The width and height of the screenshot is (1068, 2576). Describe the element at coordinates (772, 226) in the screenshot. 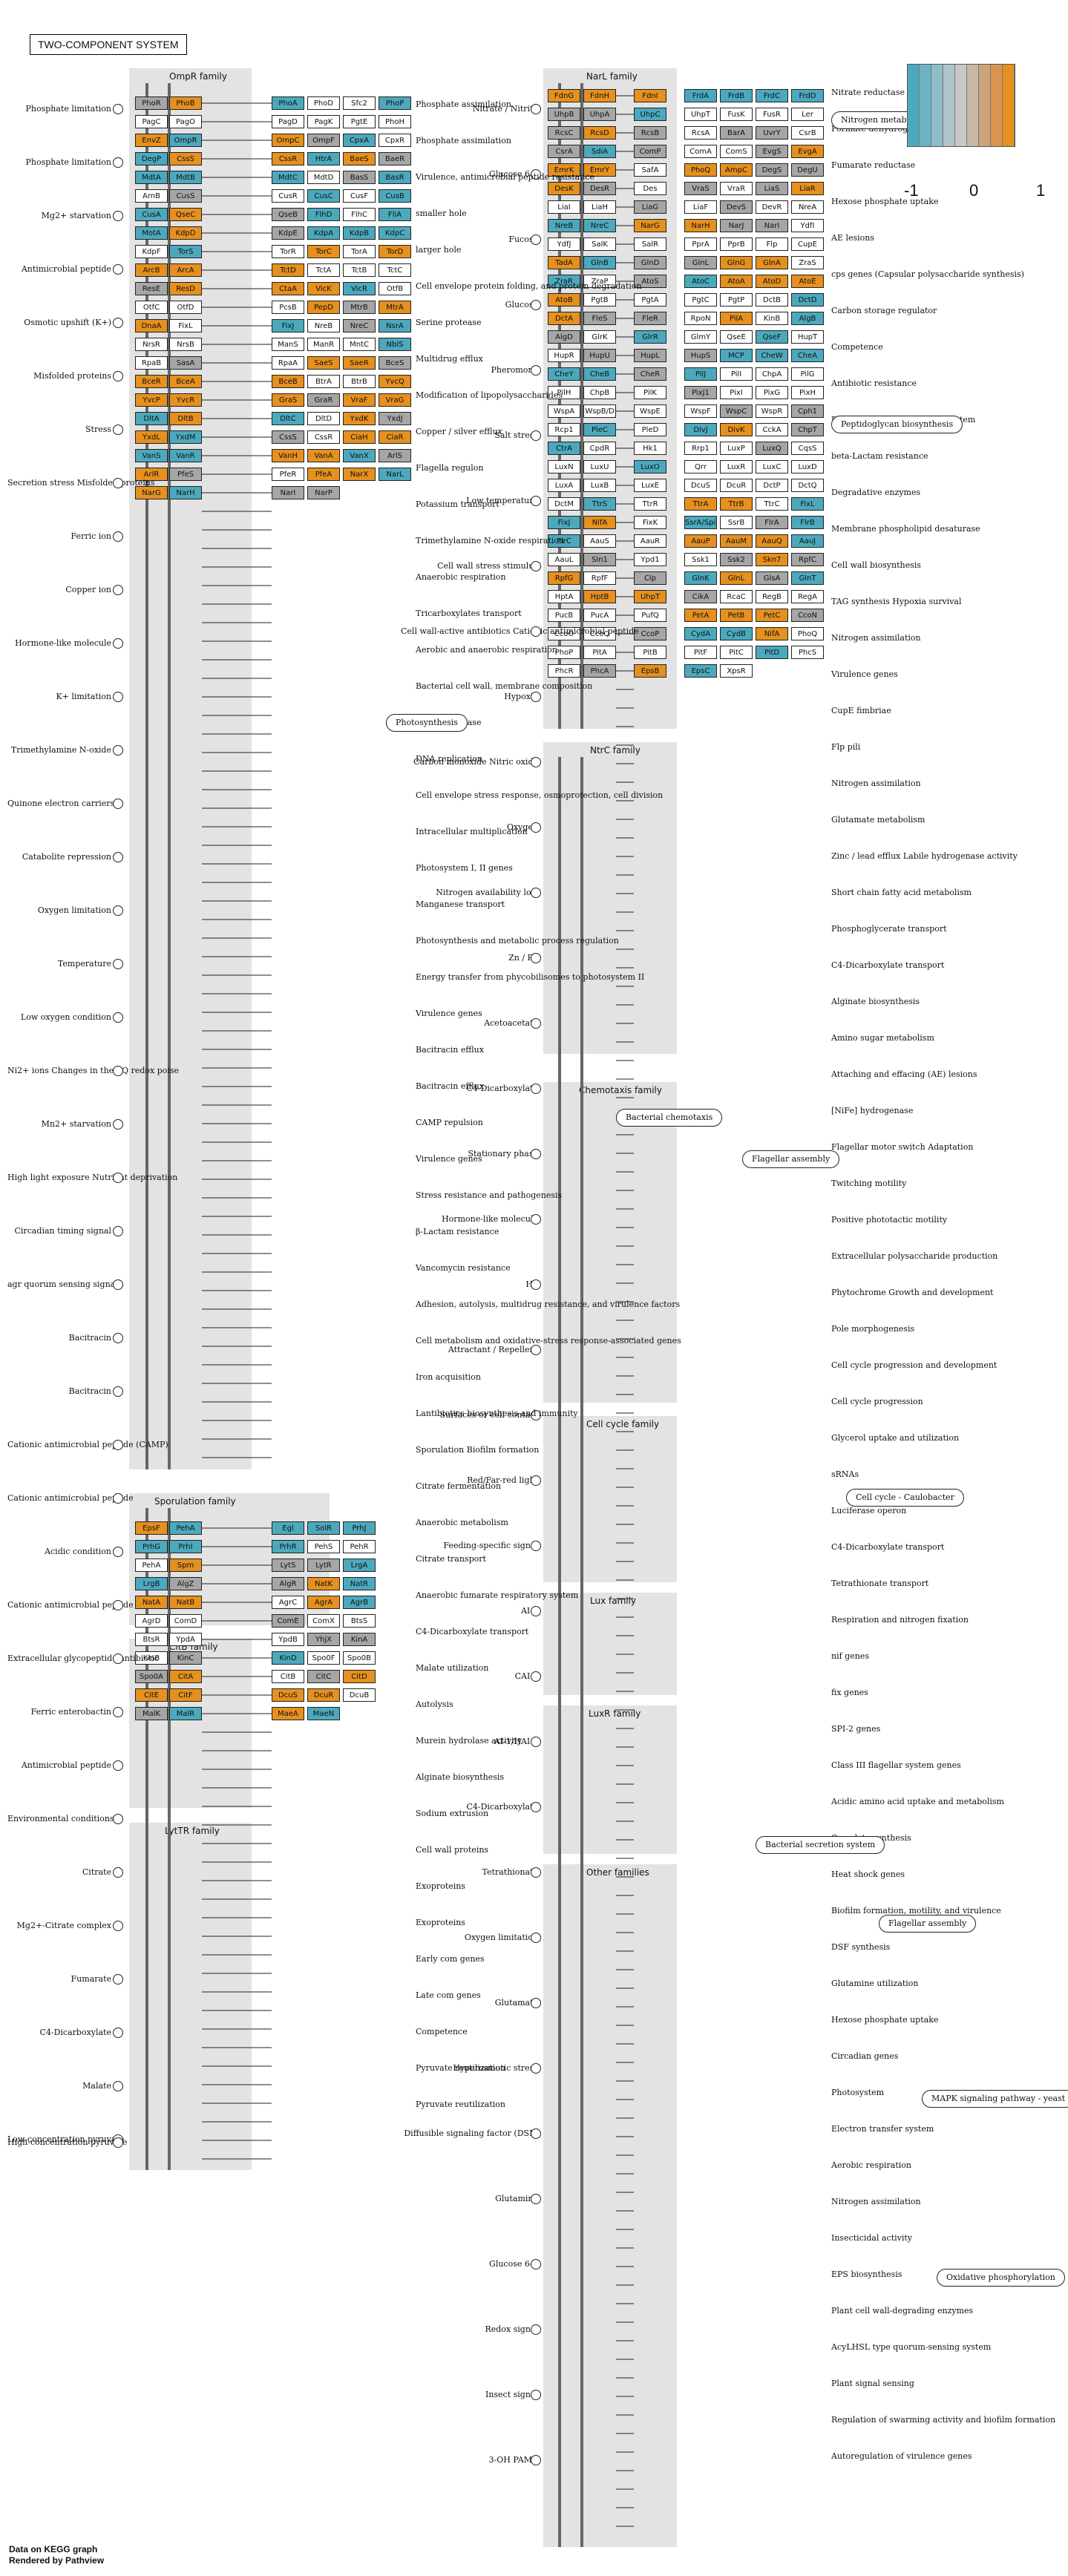

I see `gene-node-nari: NarI` at that location.